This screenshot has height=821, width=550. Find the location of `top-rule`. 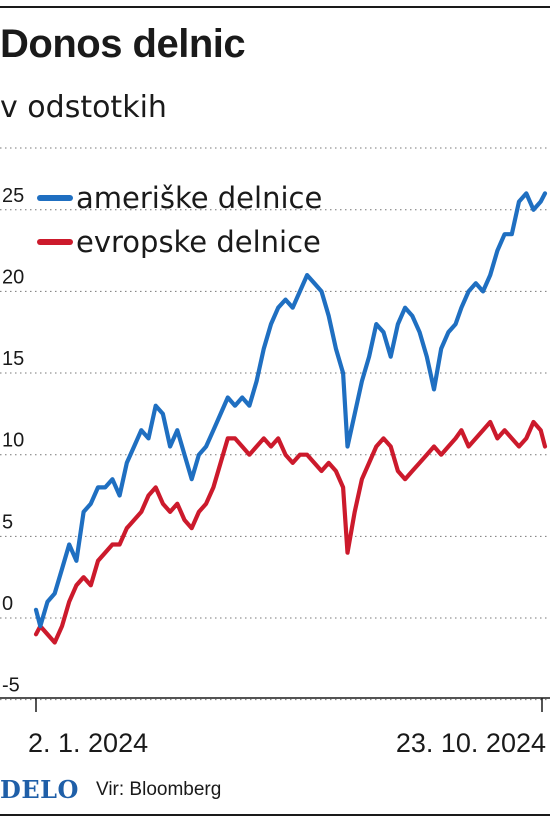

top-rule is located at coordinates (275, 7).